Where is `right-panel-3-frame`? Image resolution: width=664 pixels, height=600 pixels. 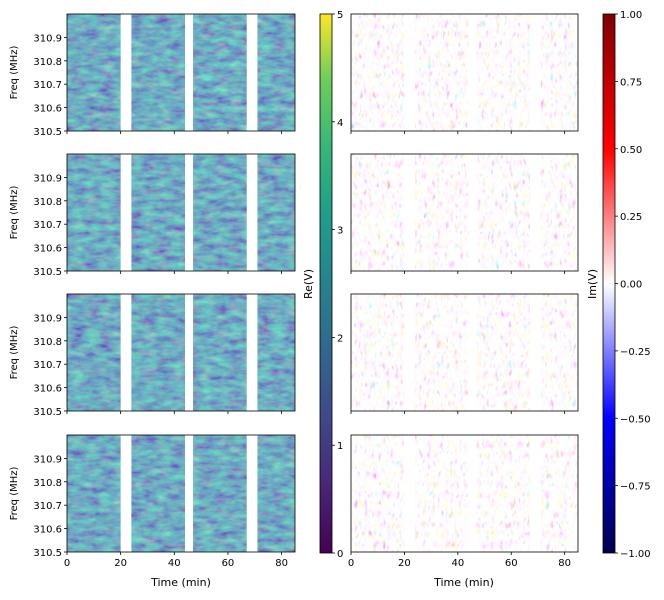
right-panel-3-frame is located at coordinates (464, 352).